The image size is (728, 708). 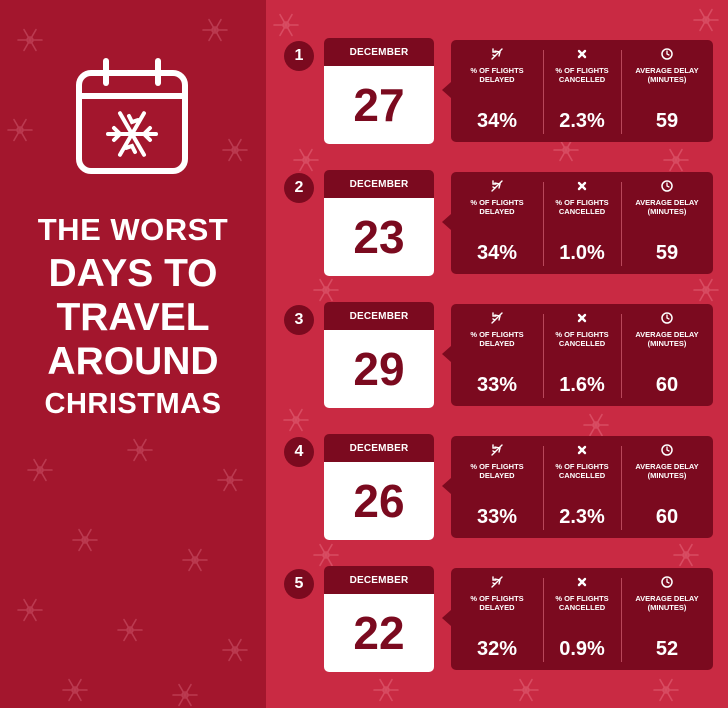 I want to click on delayed-value: 32%, so click(x=497, y=649).